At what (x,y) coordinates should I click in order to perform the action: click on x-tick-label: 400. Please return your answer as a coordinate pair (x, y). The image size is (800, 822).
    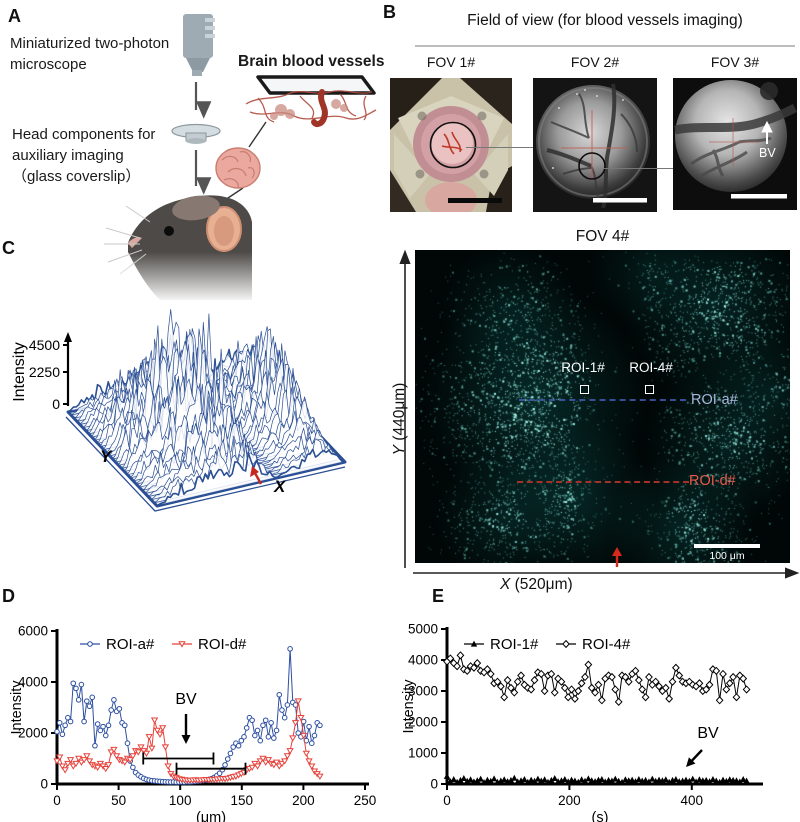
    Looking at the image, I should click on (692, 800).